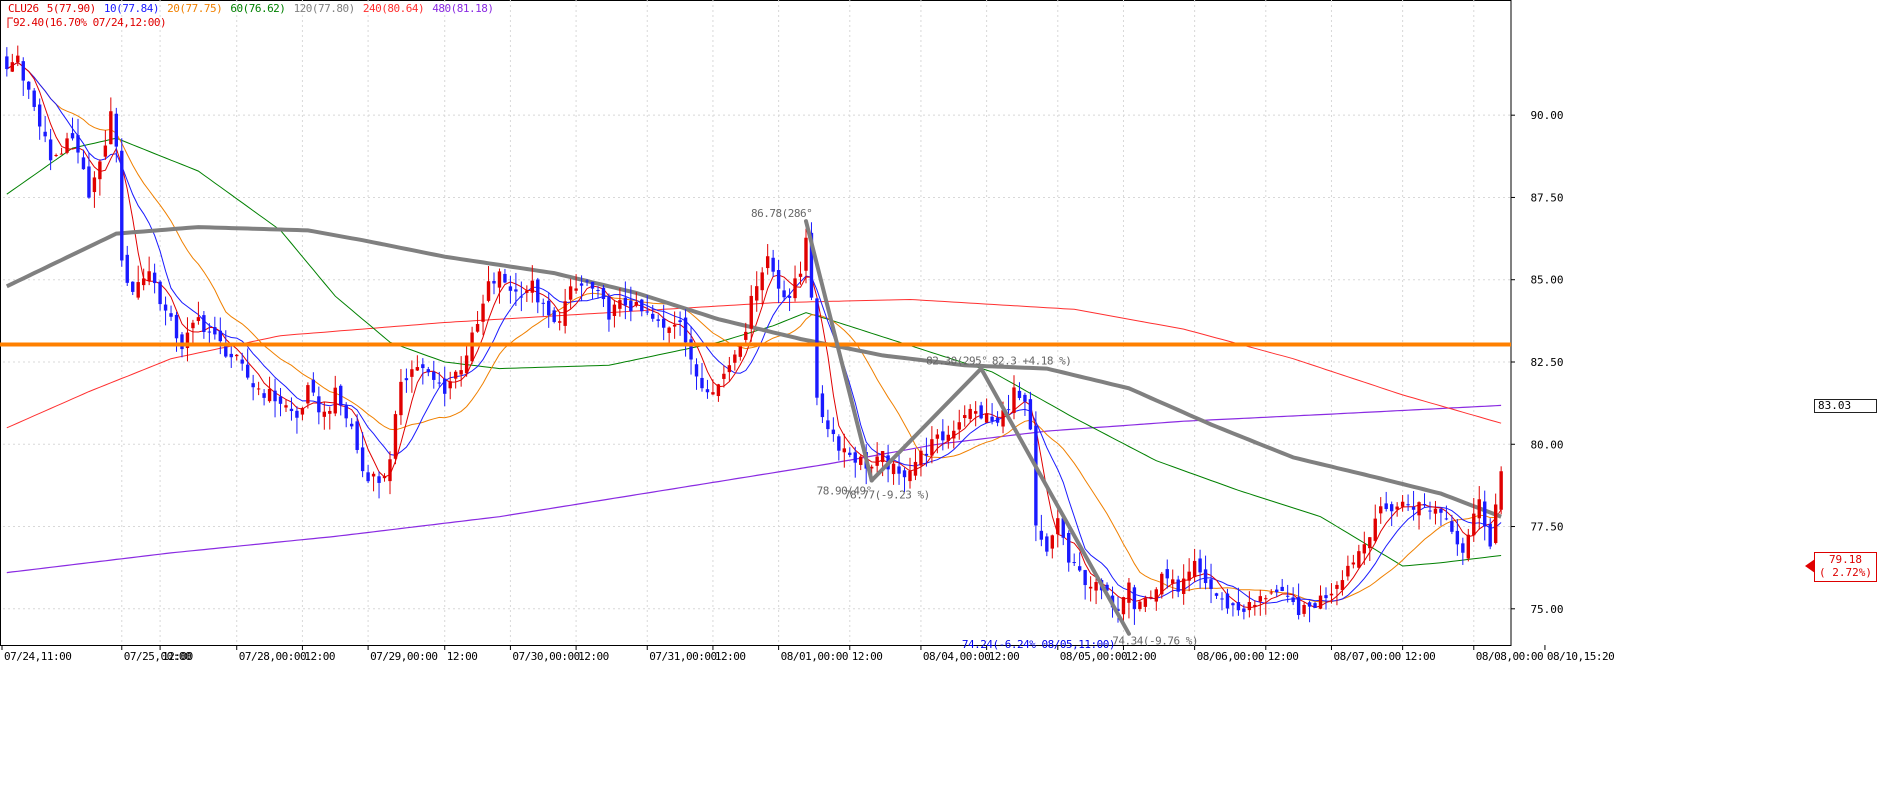  What do you see at coordinates (1093, 656) in the screenshot?
I see `x-tick-label: 08/05,00:00` at bounding box center [1093, 656].